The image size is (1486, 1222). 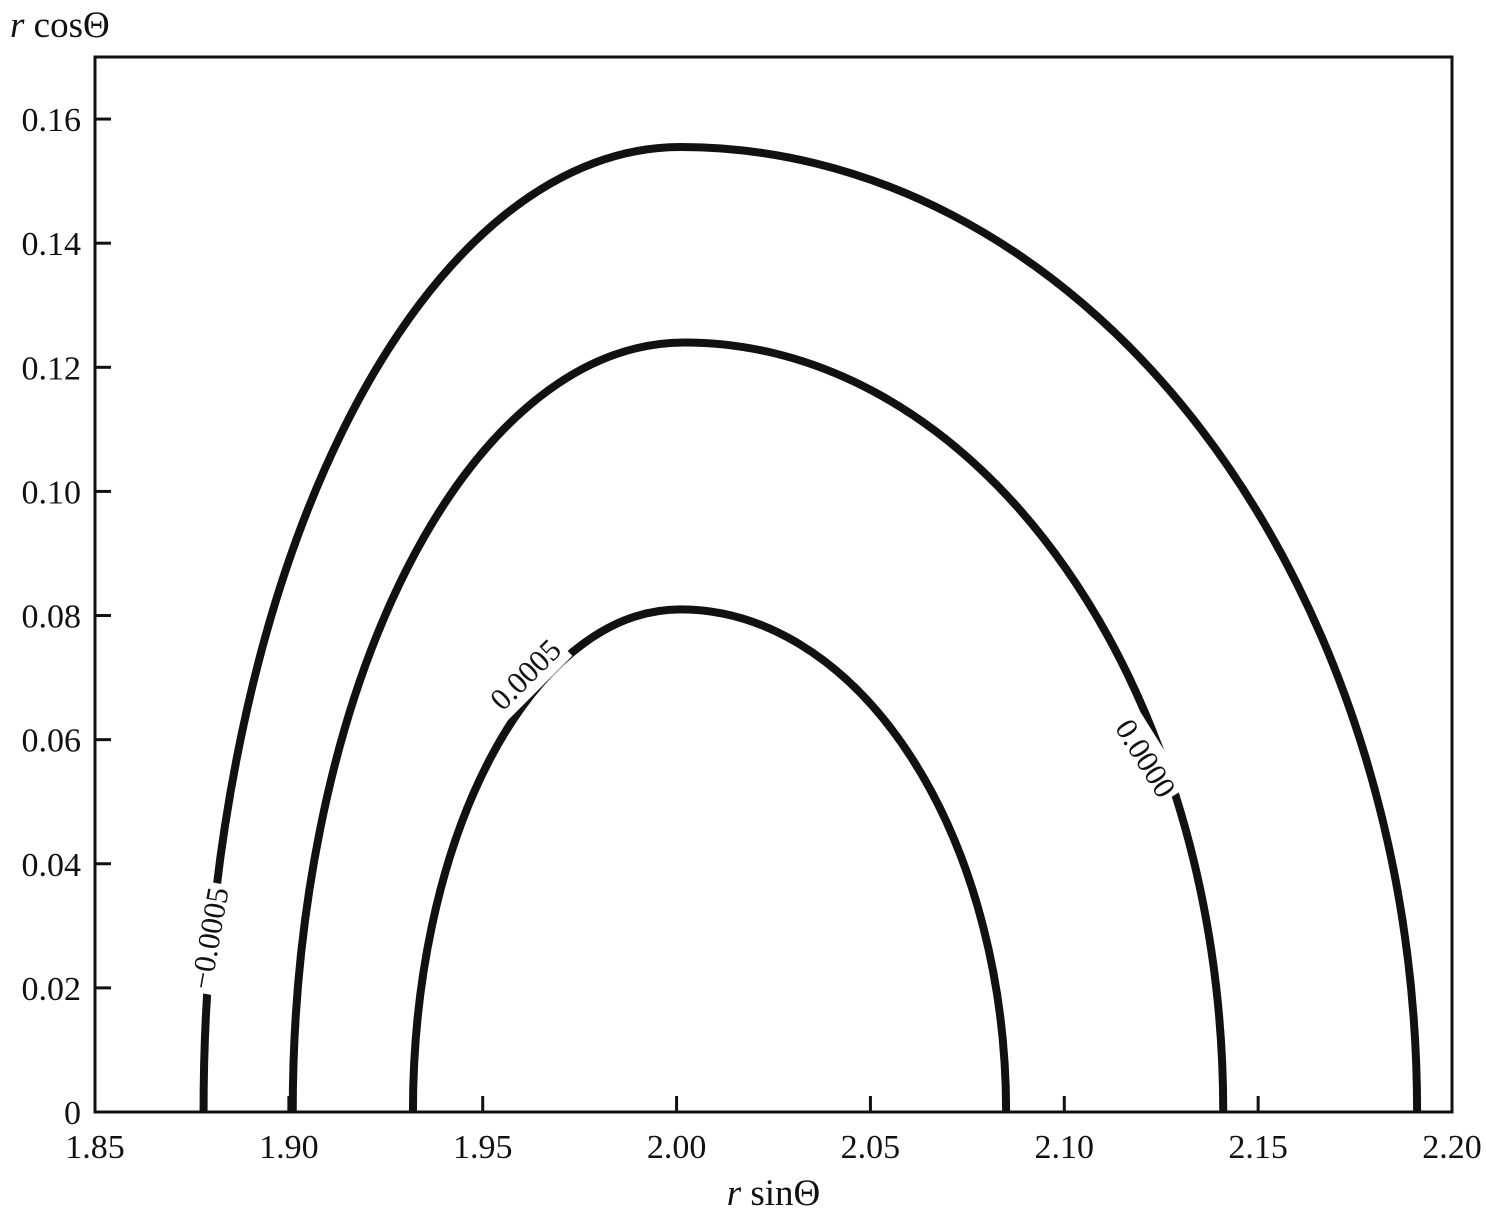 What do you see at coordinates (677, 1147) in the screenshot?
I see `x-tick-label: 2.00` at bounding box center [677, 1147].